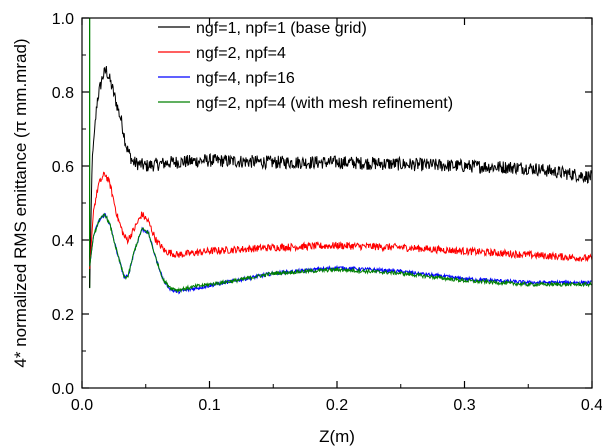  Describe the element at coordinates (337, 405) in the screenshot. I see `x-tick-label: 0.2` at that location.